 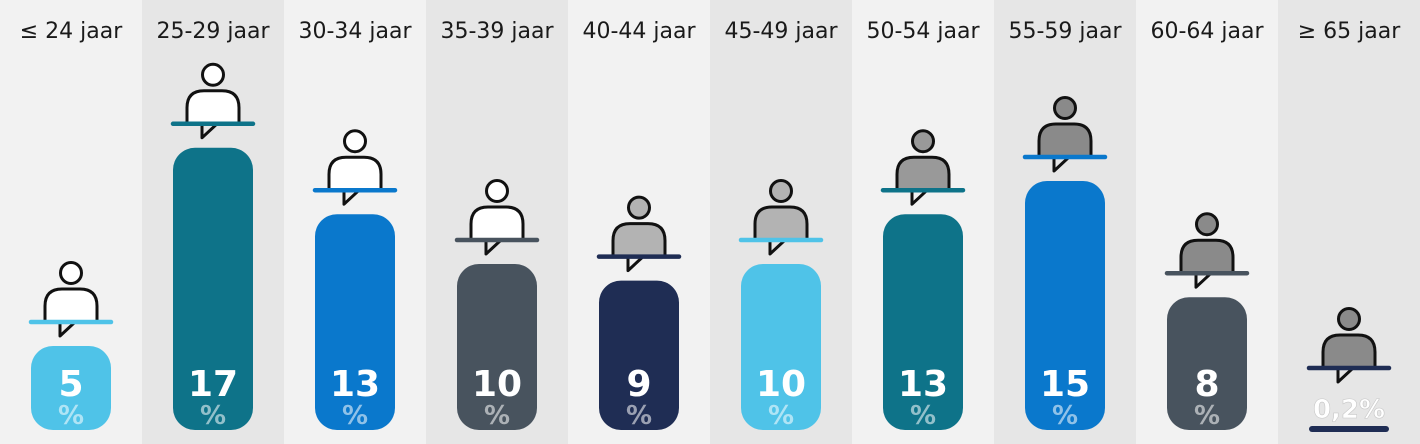 I want to click on category-label: 25-29 jaar, so click(x=213, y=31).